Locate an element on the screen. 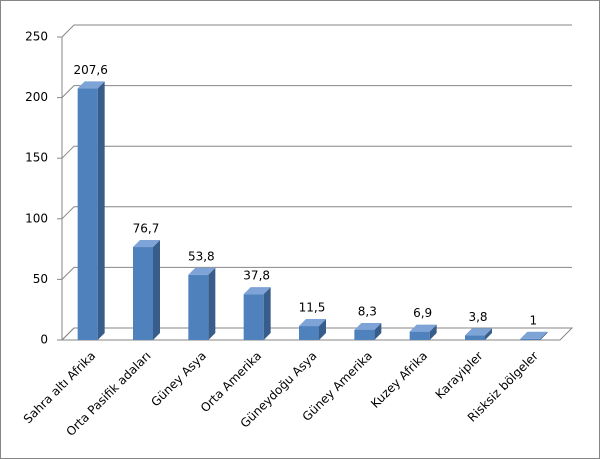 Image resolution: width=600 pixels, height=459 pixels. value-label: 207,6 is located at coordinates (90, 70).